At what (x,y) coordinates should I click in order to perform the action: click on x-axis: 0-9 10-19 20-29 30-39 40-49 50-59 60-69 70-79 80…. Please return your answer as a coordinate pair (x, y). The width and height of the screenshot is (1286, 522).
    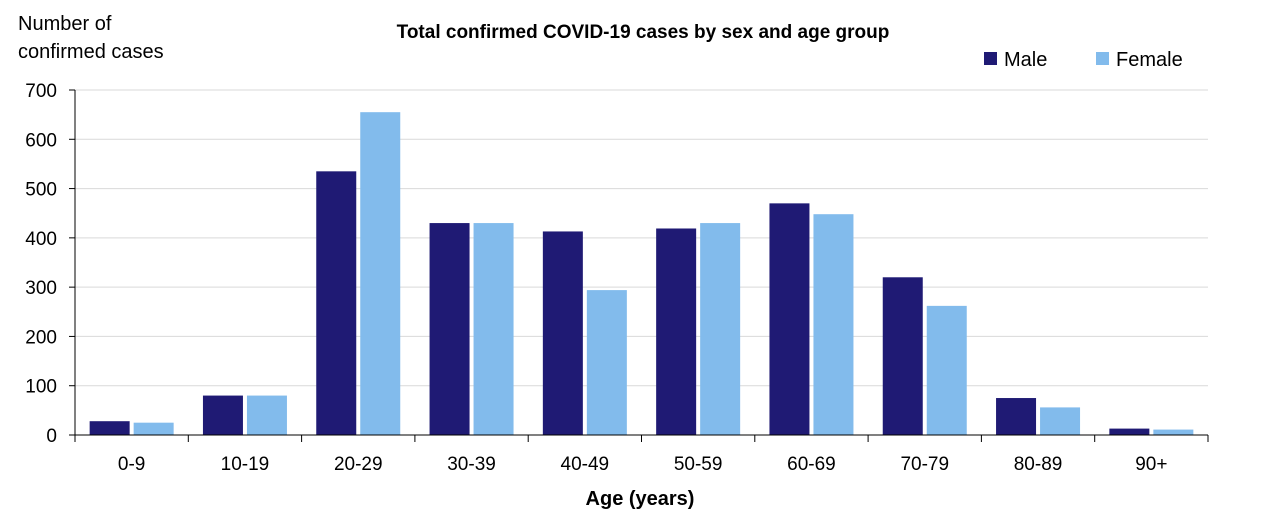
    Looking at the image, I should click on (641, 454).